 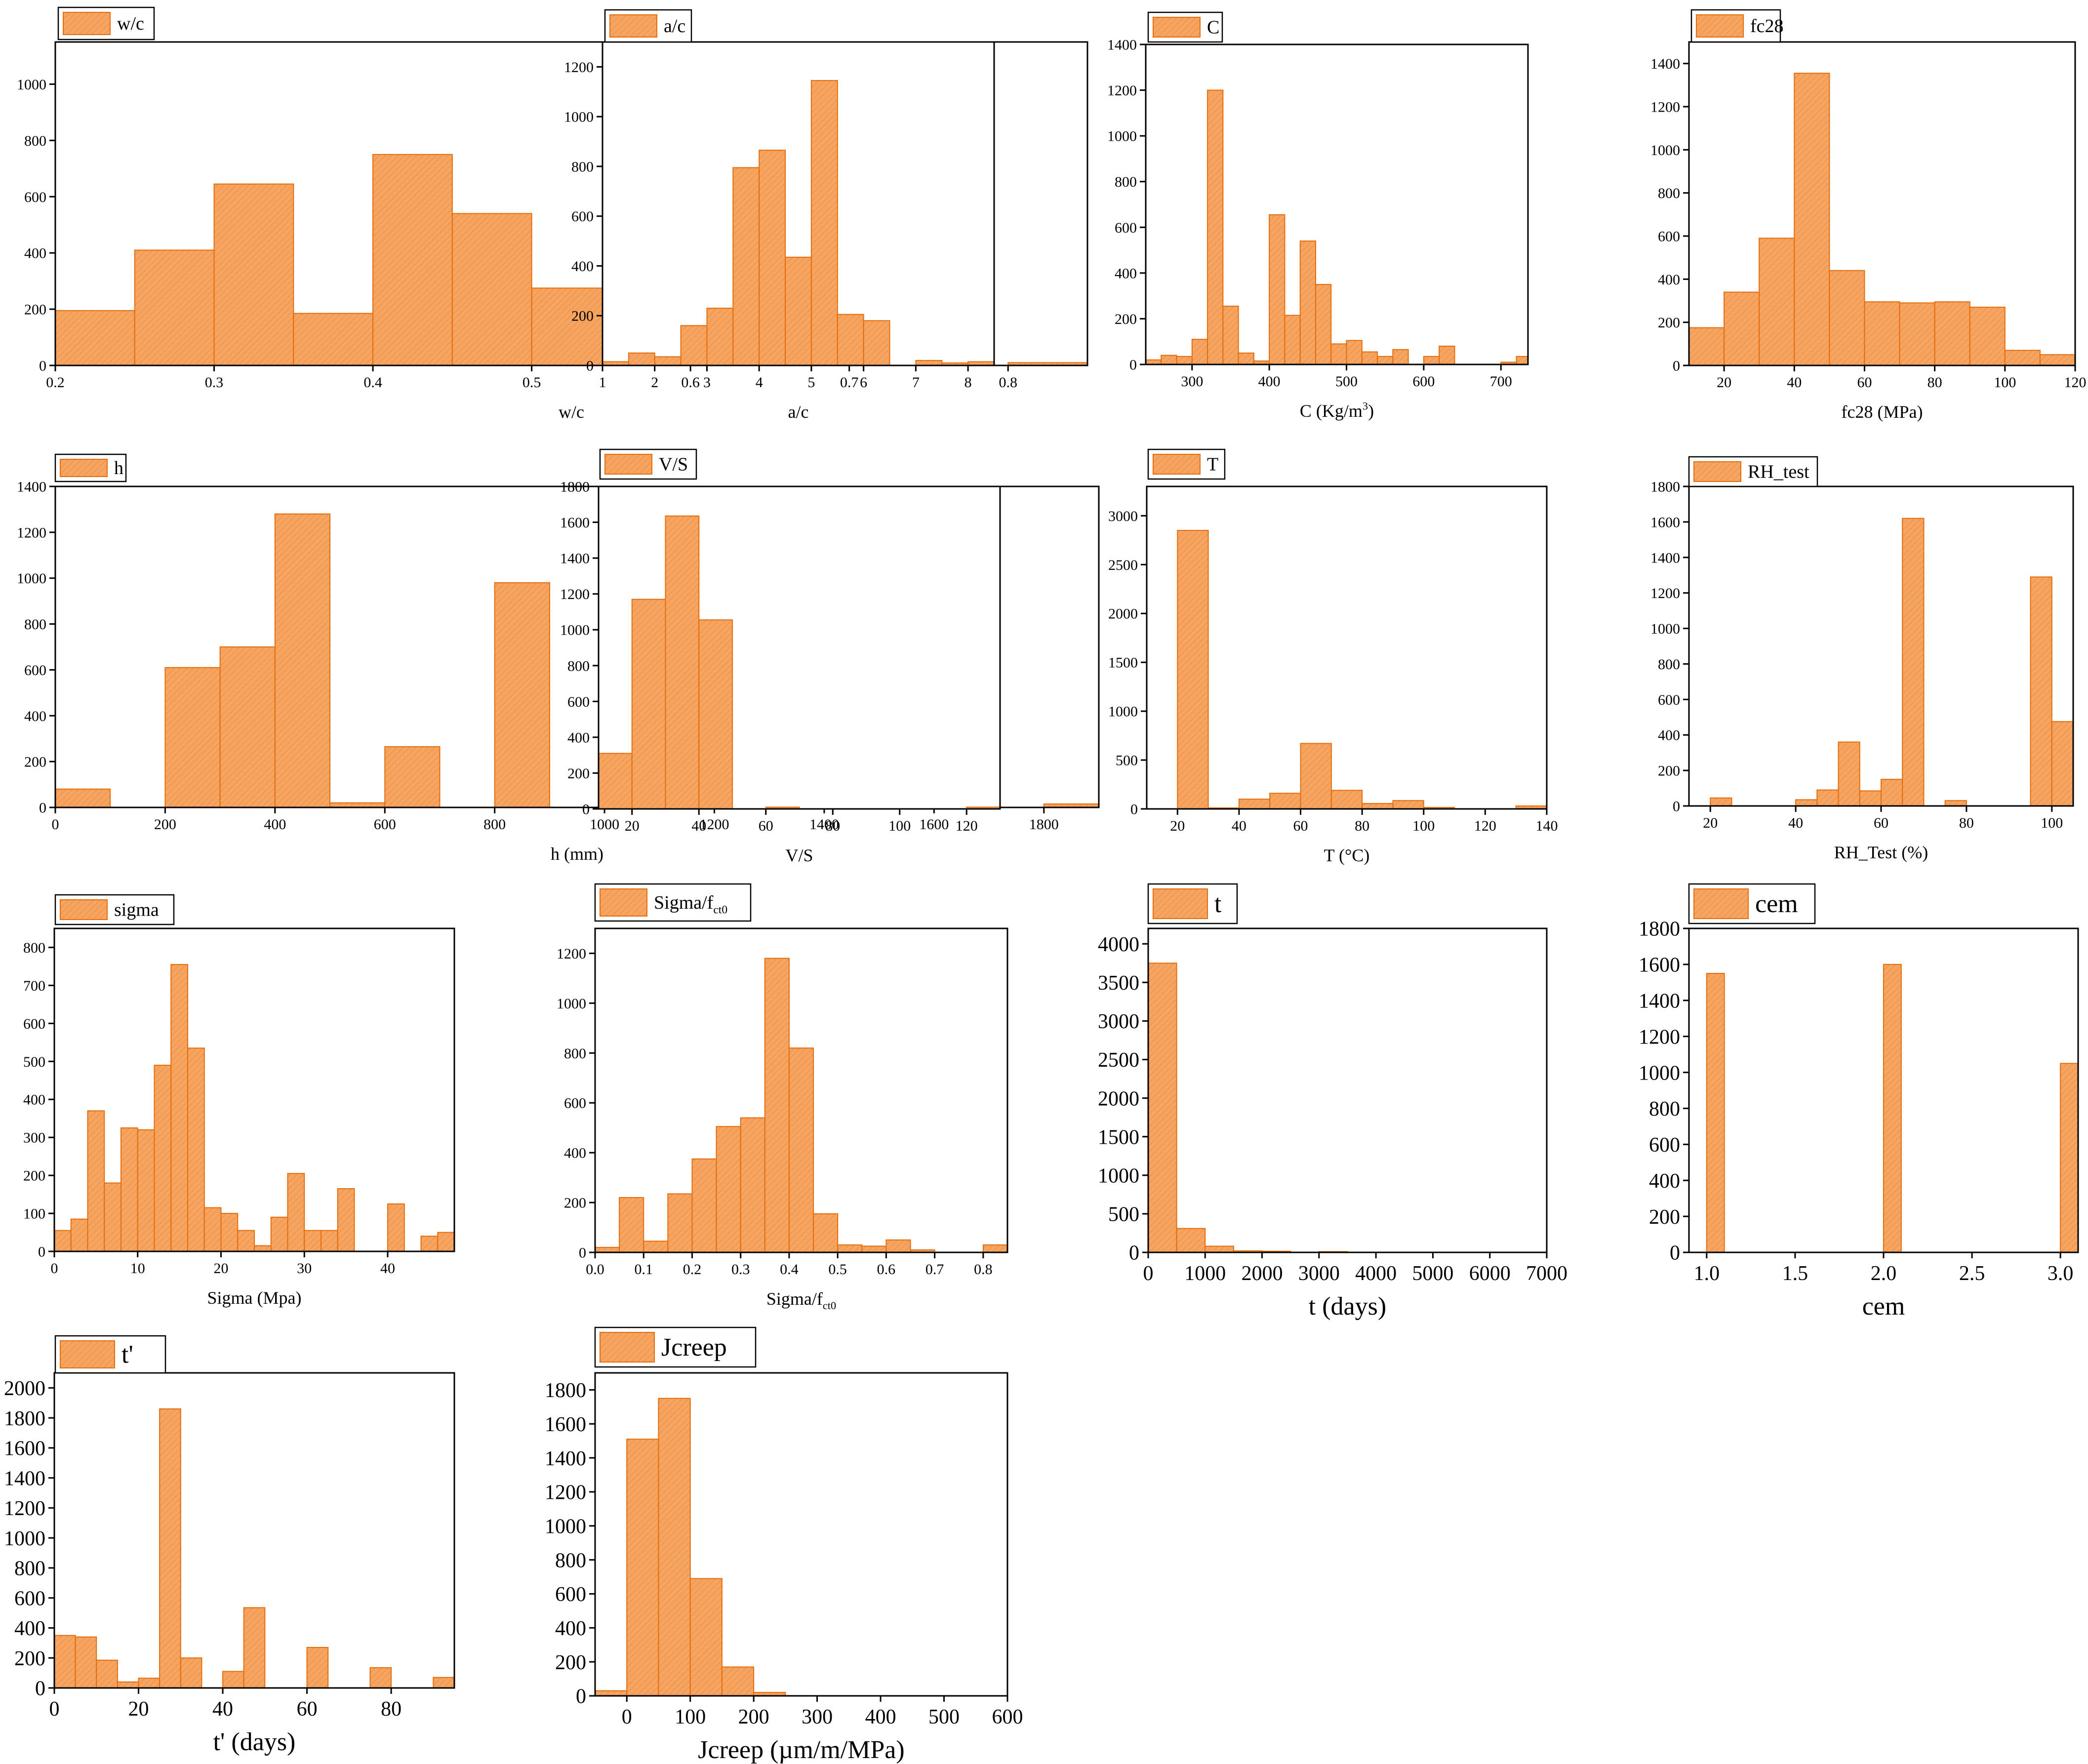 I want to click on x-tick-label: 5, so click(x=811, y=382).